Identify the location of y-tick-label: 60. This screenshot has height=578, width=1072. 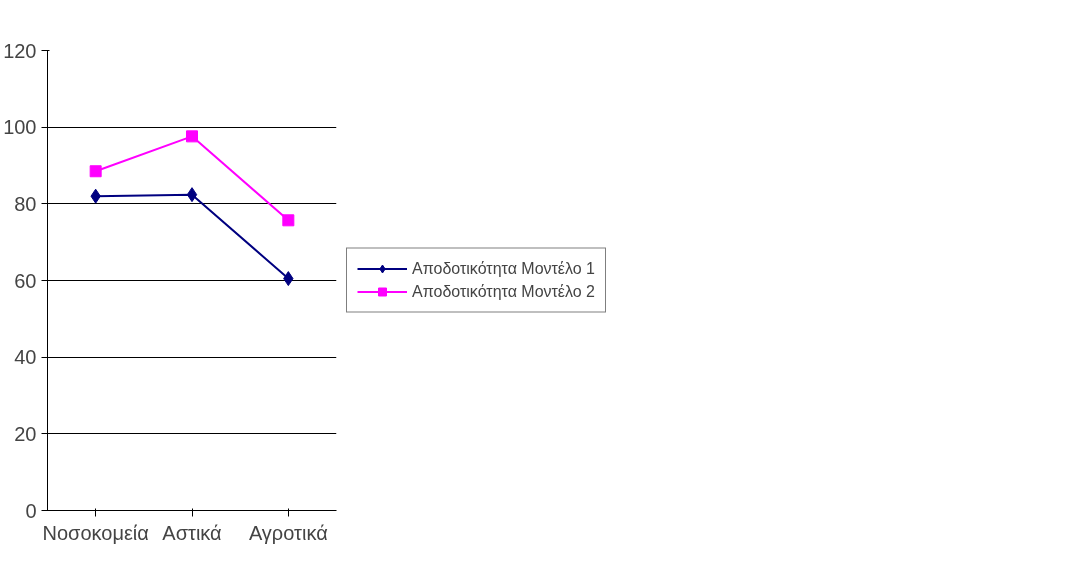
(25, 280).